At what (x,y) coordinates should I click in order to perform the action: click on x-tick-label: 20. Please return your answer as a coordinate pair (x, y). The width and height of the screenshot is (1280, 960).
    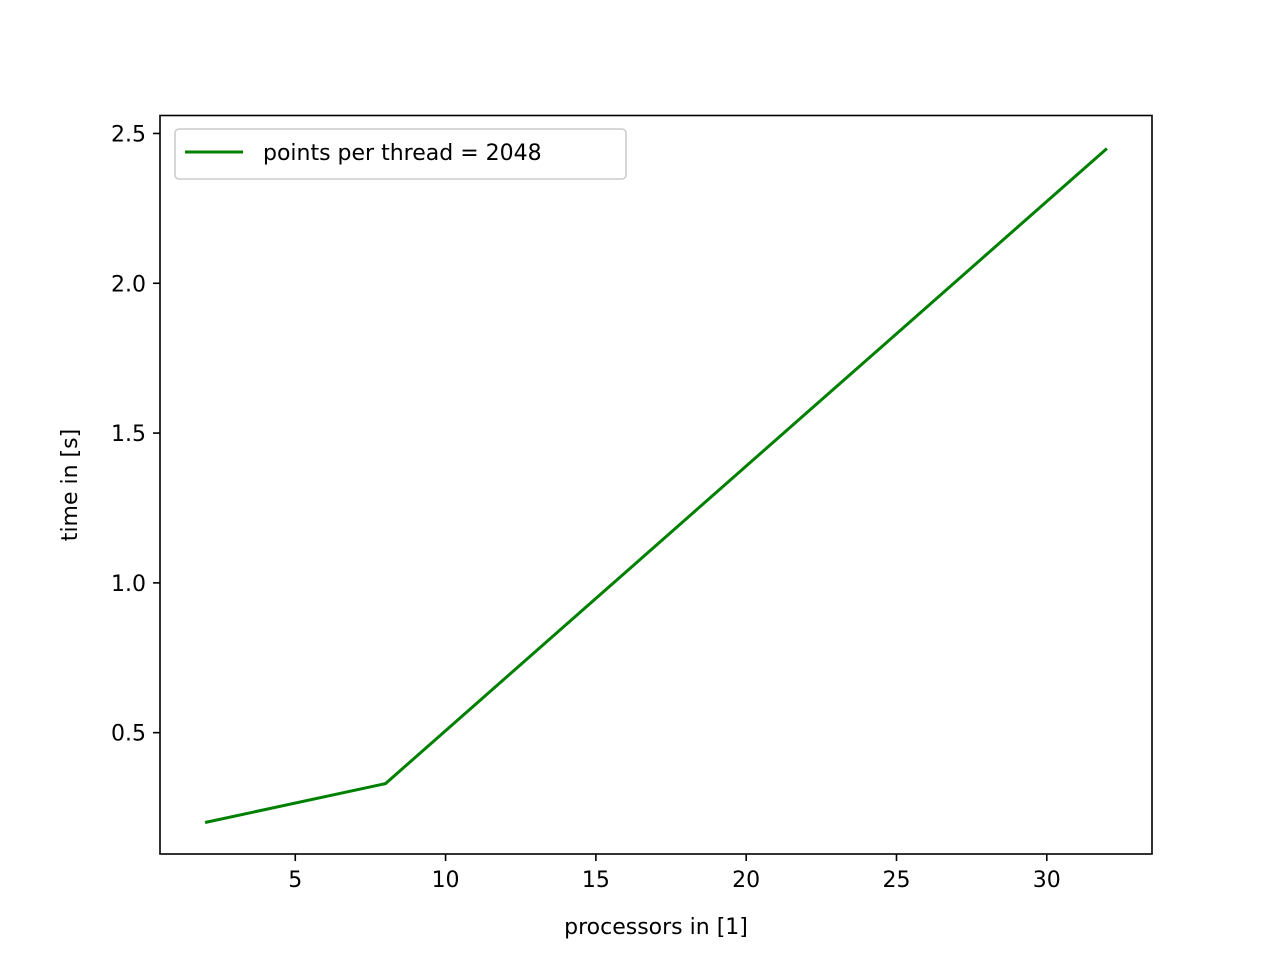
    Looking at the image, I should click on (746, 880).